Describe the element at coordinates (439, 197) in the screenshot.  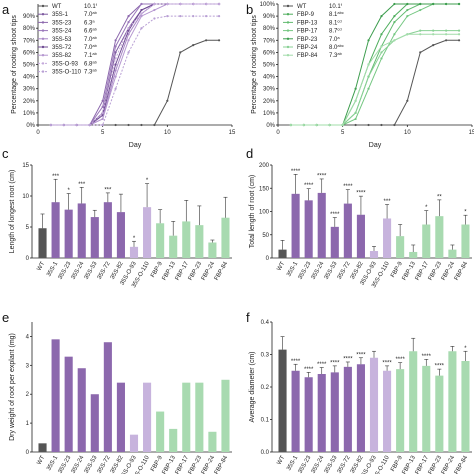
I see `significance-FBP-23: **` at that location.